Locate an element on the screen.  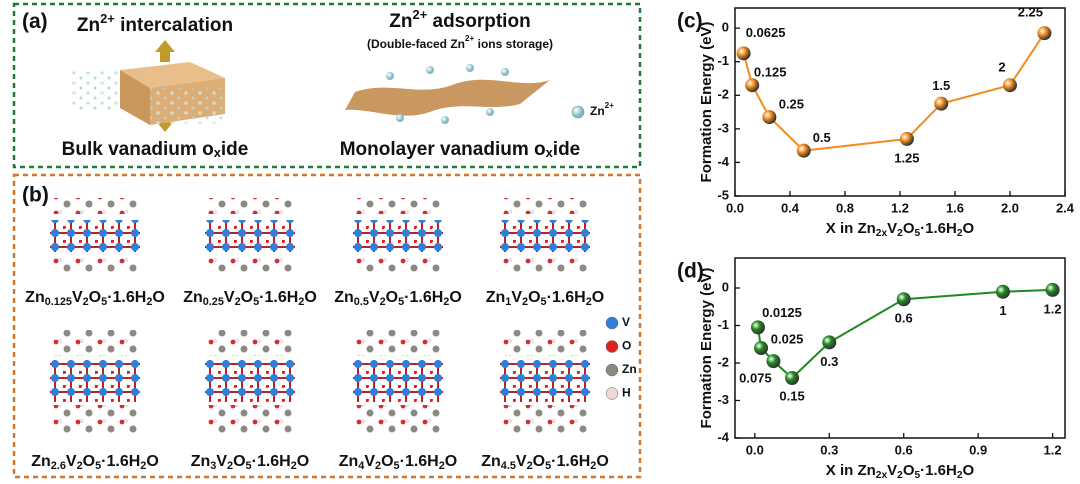
x-tick-label: 2.4 is located at coordinates (1065, 207).